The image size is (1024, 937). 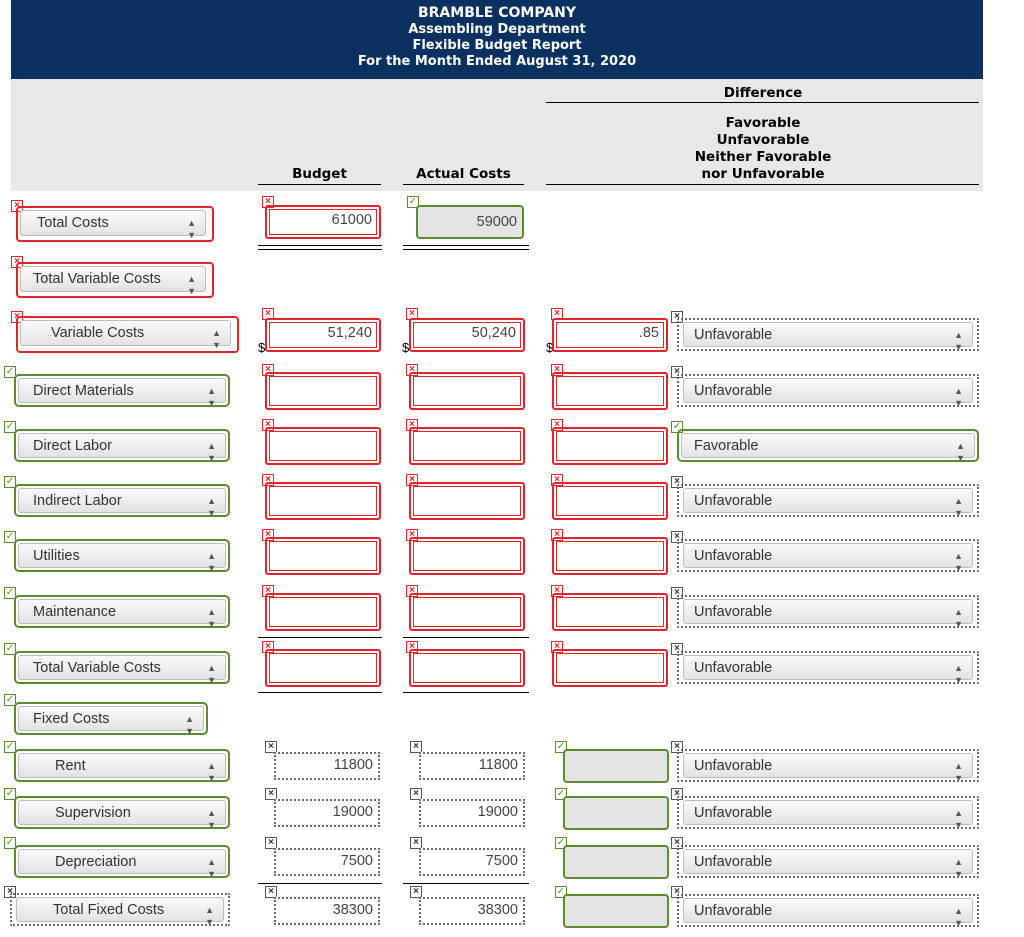 I want to click on maintenance-select: Maintenance ▲ ▼, so click(x=122, y=614).